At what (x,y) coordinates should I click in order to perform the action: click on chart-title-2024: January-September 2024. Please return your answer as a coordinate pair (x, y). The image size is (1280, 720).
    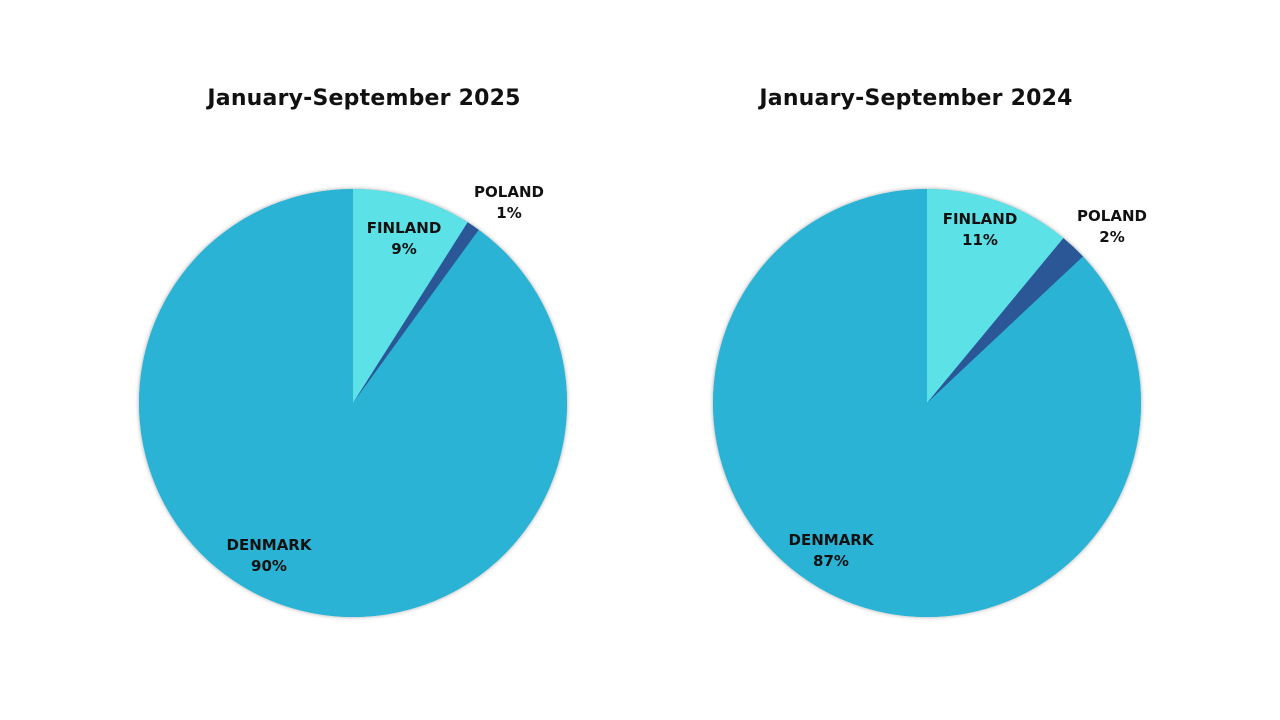
    Looking at the image, I should click on (916, 98).